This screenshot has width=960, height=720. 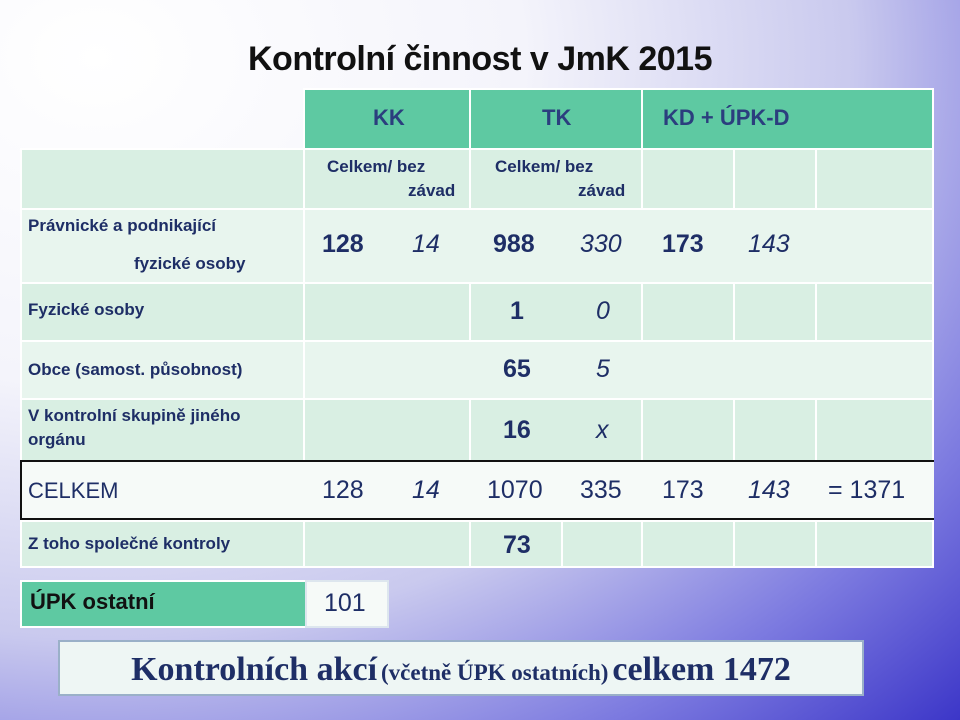 I want to click on total-value: 335, so click(x=601, y=490).